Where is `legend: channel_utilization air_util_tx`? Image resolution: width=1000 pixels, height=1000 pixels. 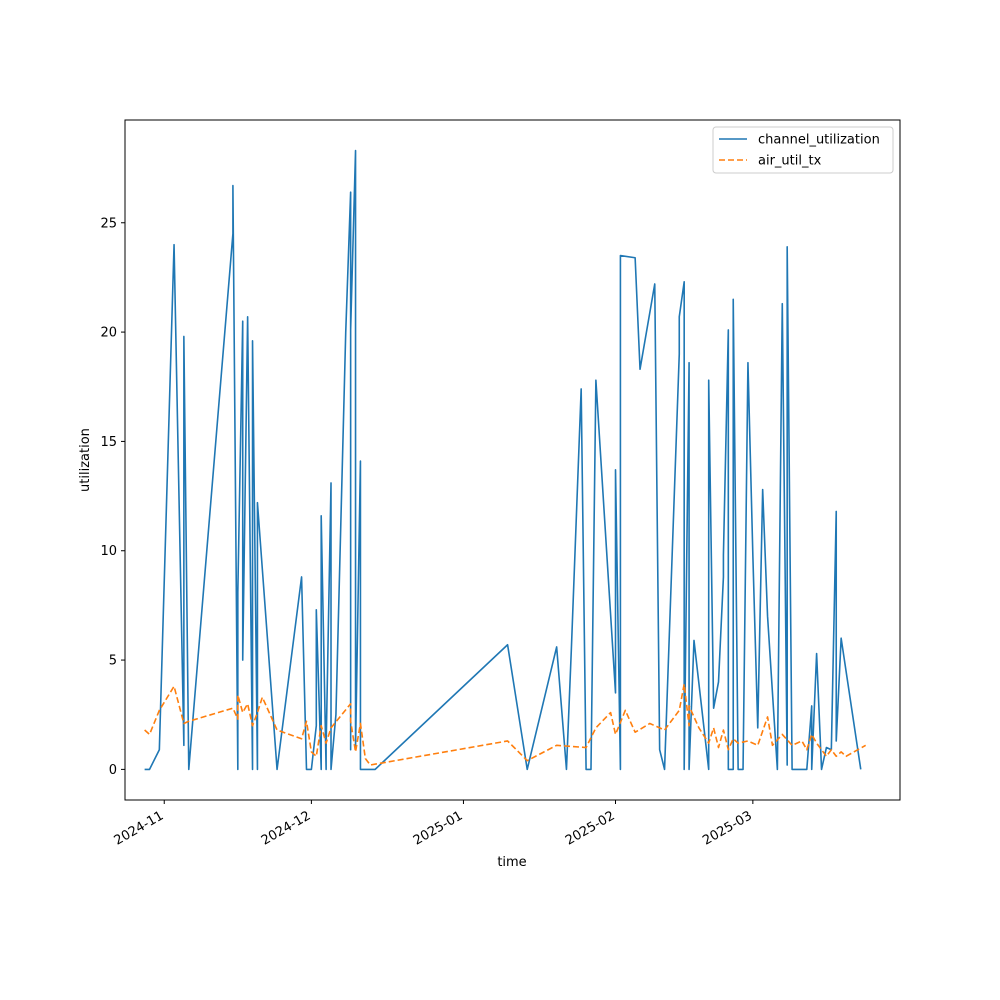 legend: channel_utilization air_util_tx is located at coordinates (803, 150).